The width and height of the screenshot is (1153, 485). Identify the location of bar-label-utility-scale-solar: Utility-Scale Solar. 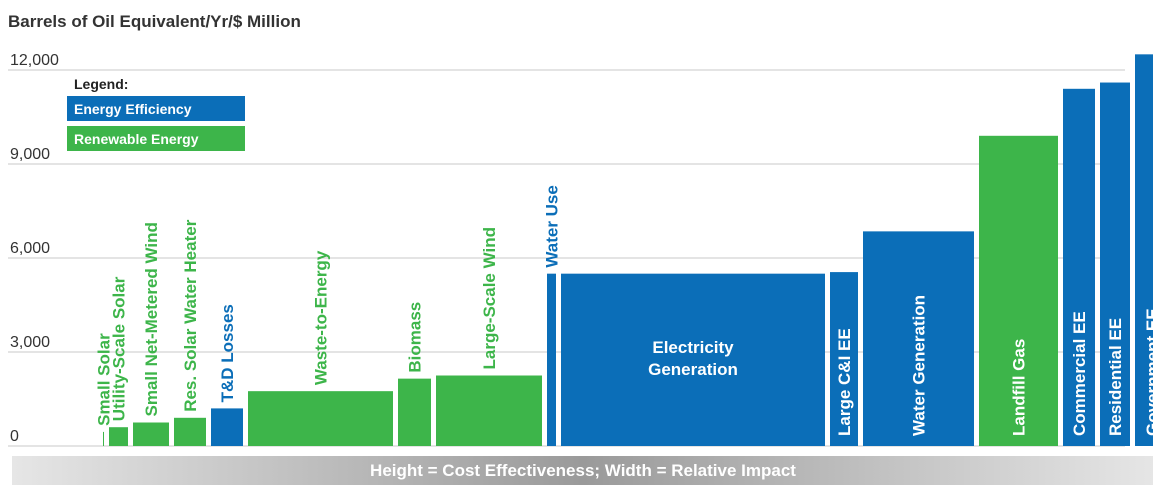
(119, 348).